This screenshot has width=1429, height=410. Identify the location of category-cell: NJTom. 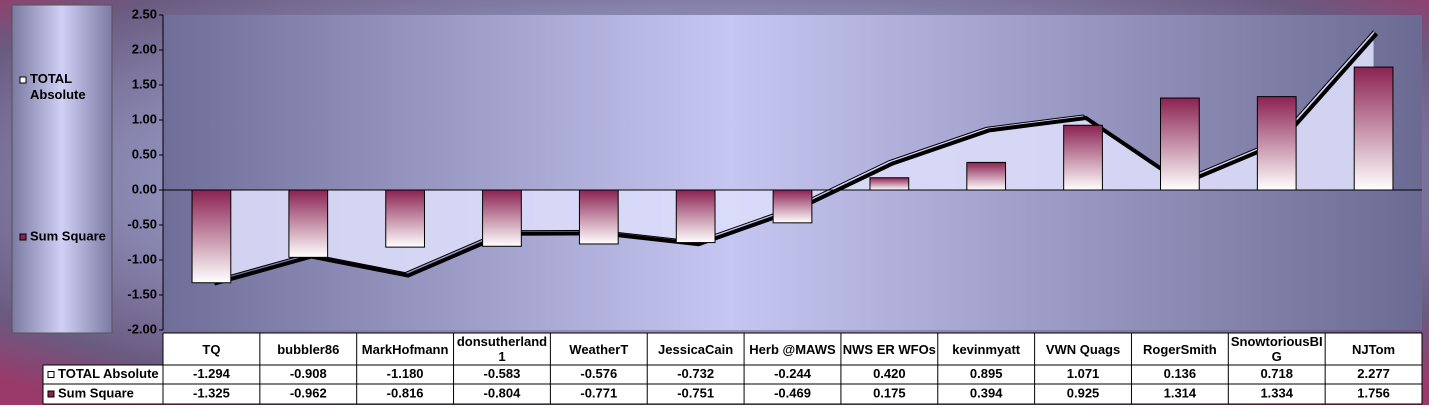
(1374, 349).